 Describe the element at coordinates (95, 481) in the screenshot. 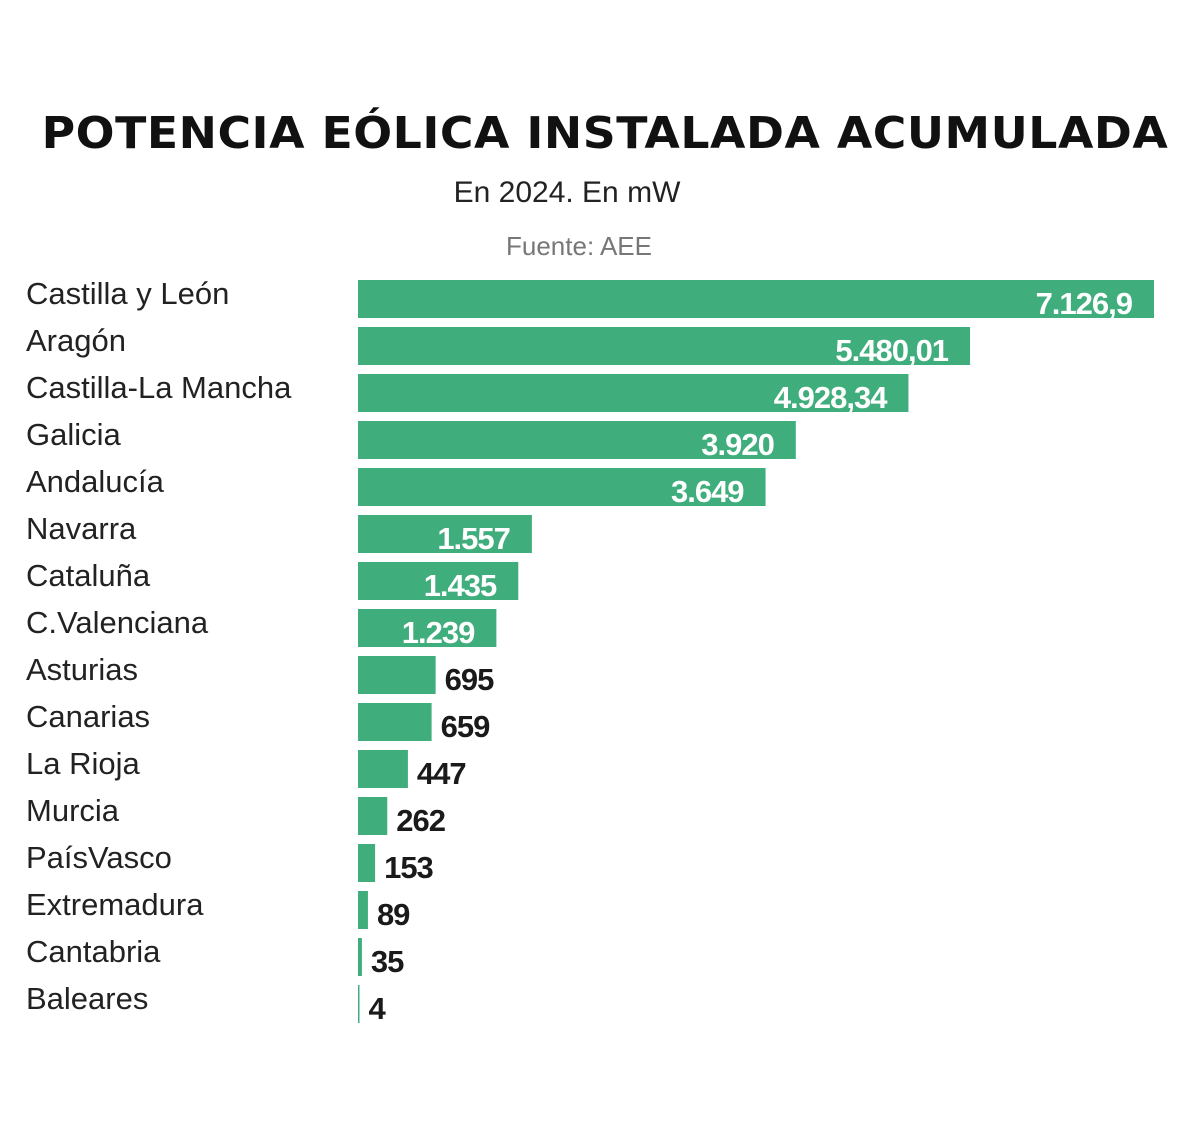

I see `category-label: Andalucía` at that location.